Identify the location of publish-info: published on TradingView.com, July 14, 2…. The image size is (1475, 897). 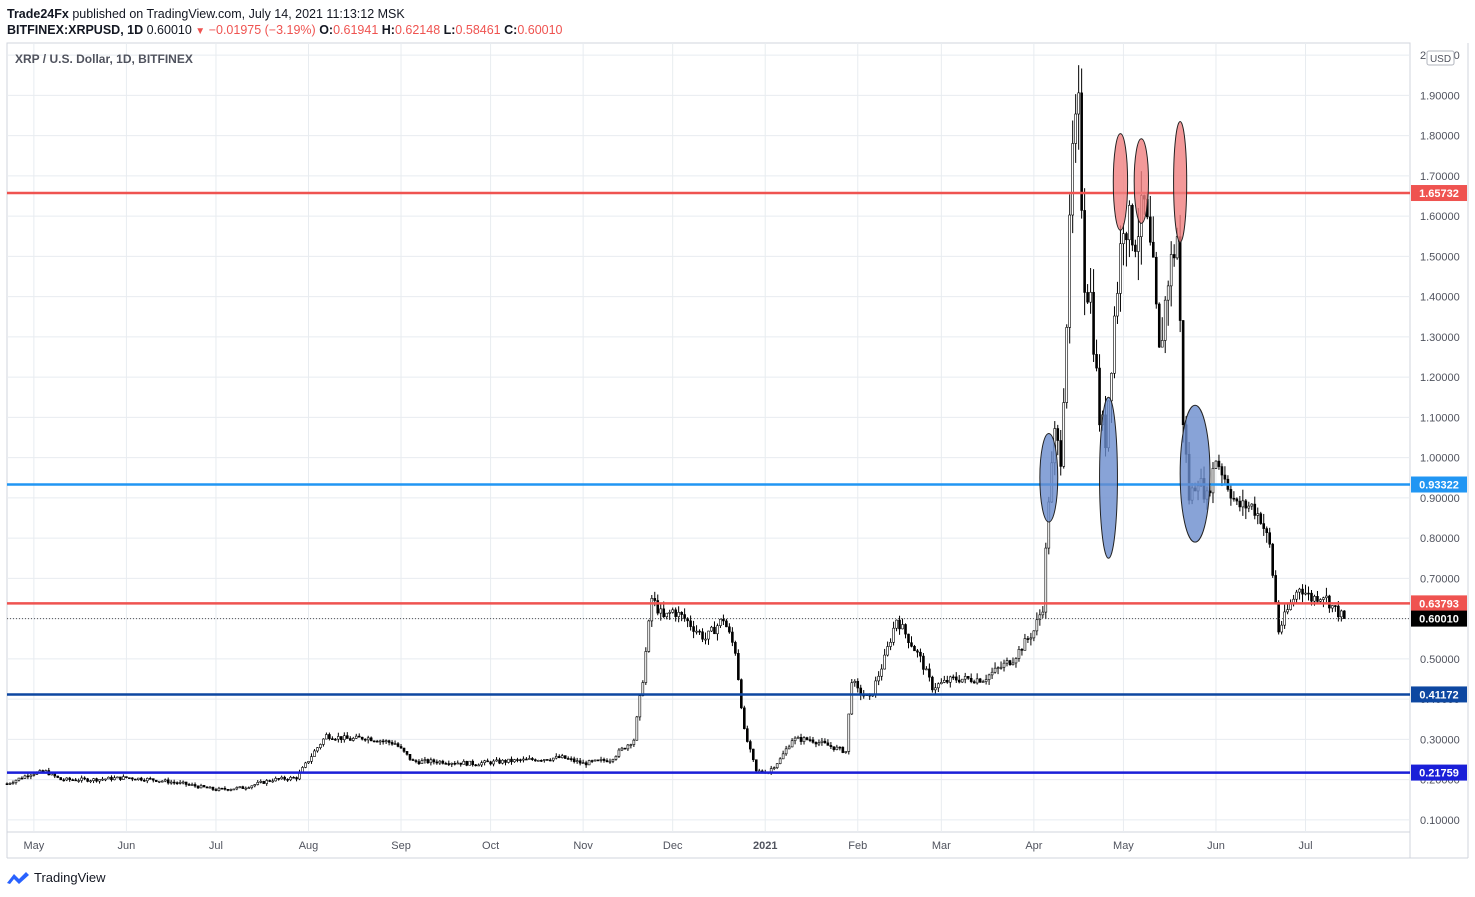
(238, 14).